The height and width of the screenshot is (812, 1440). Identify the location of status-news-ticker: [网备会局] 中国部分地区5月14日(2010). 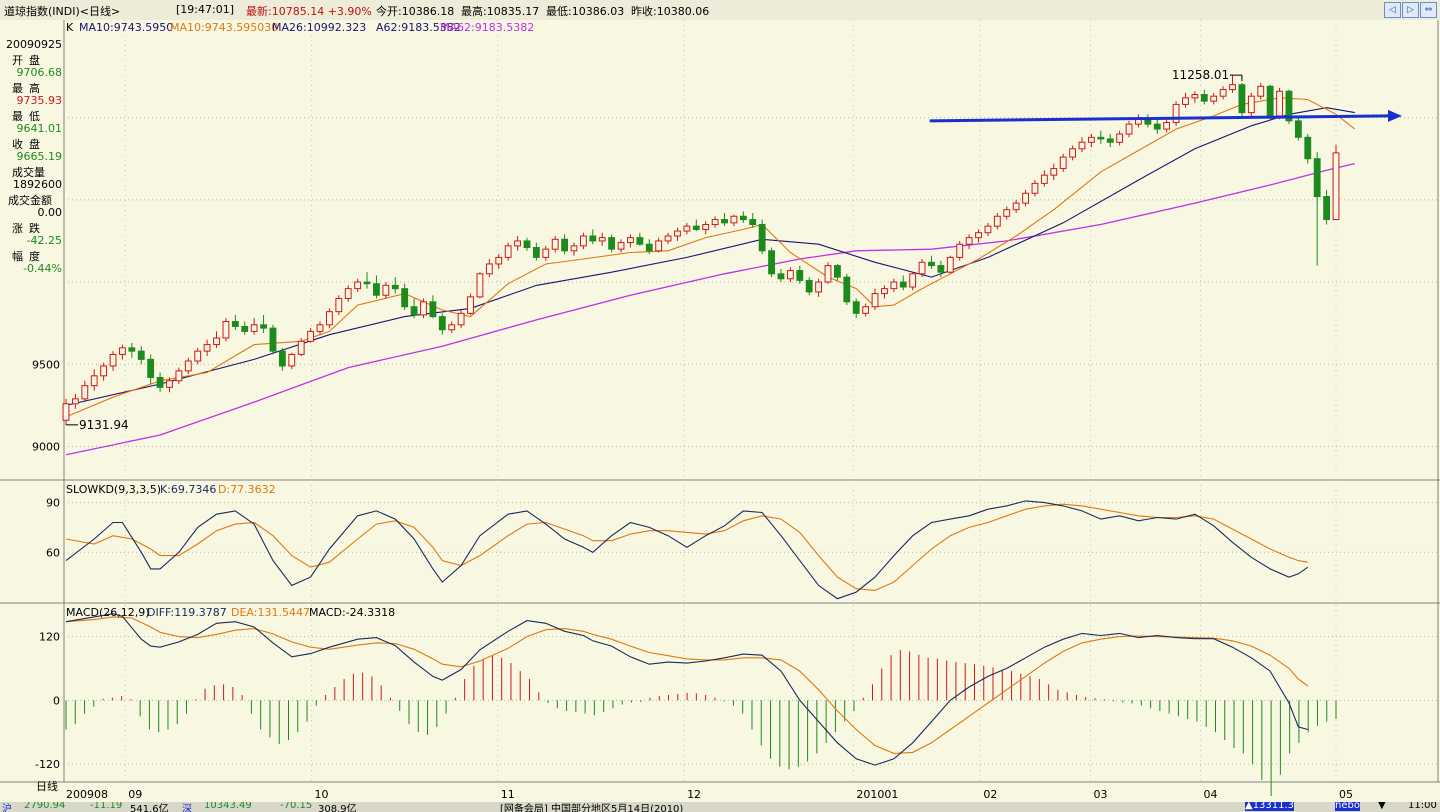
(592, 808).